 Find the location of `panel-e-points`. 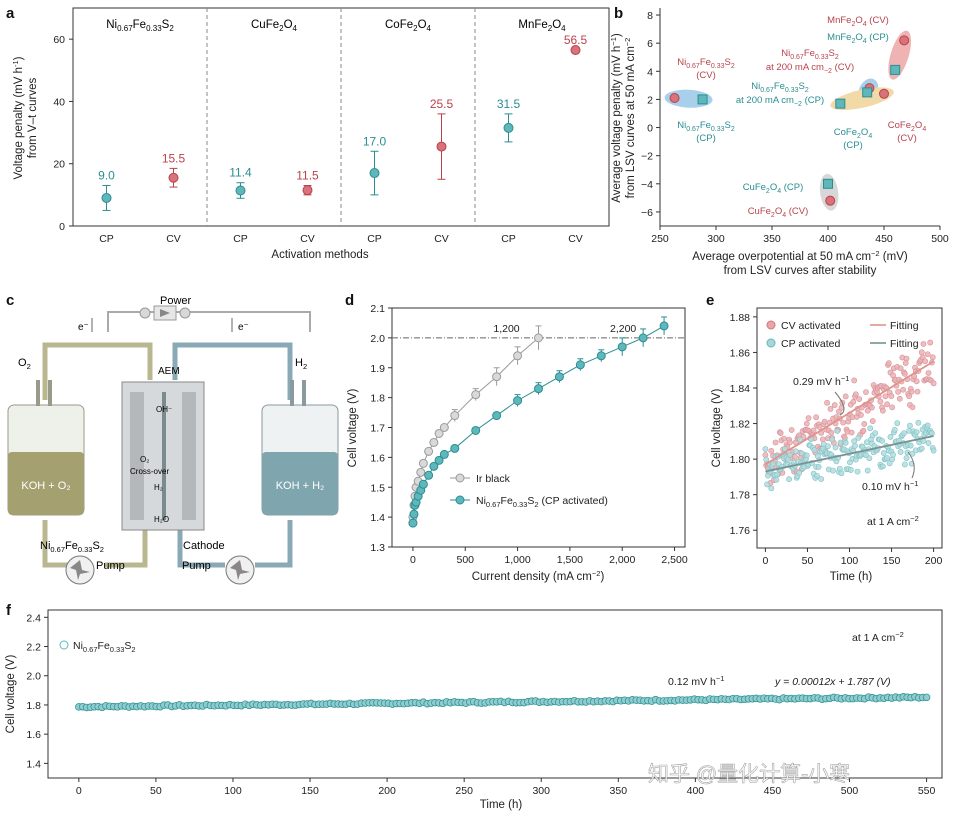

panel-e-points is located at coordinates (849, 415).